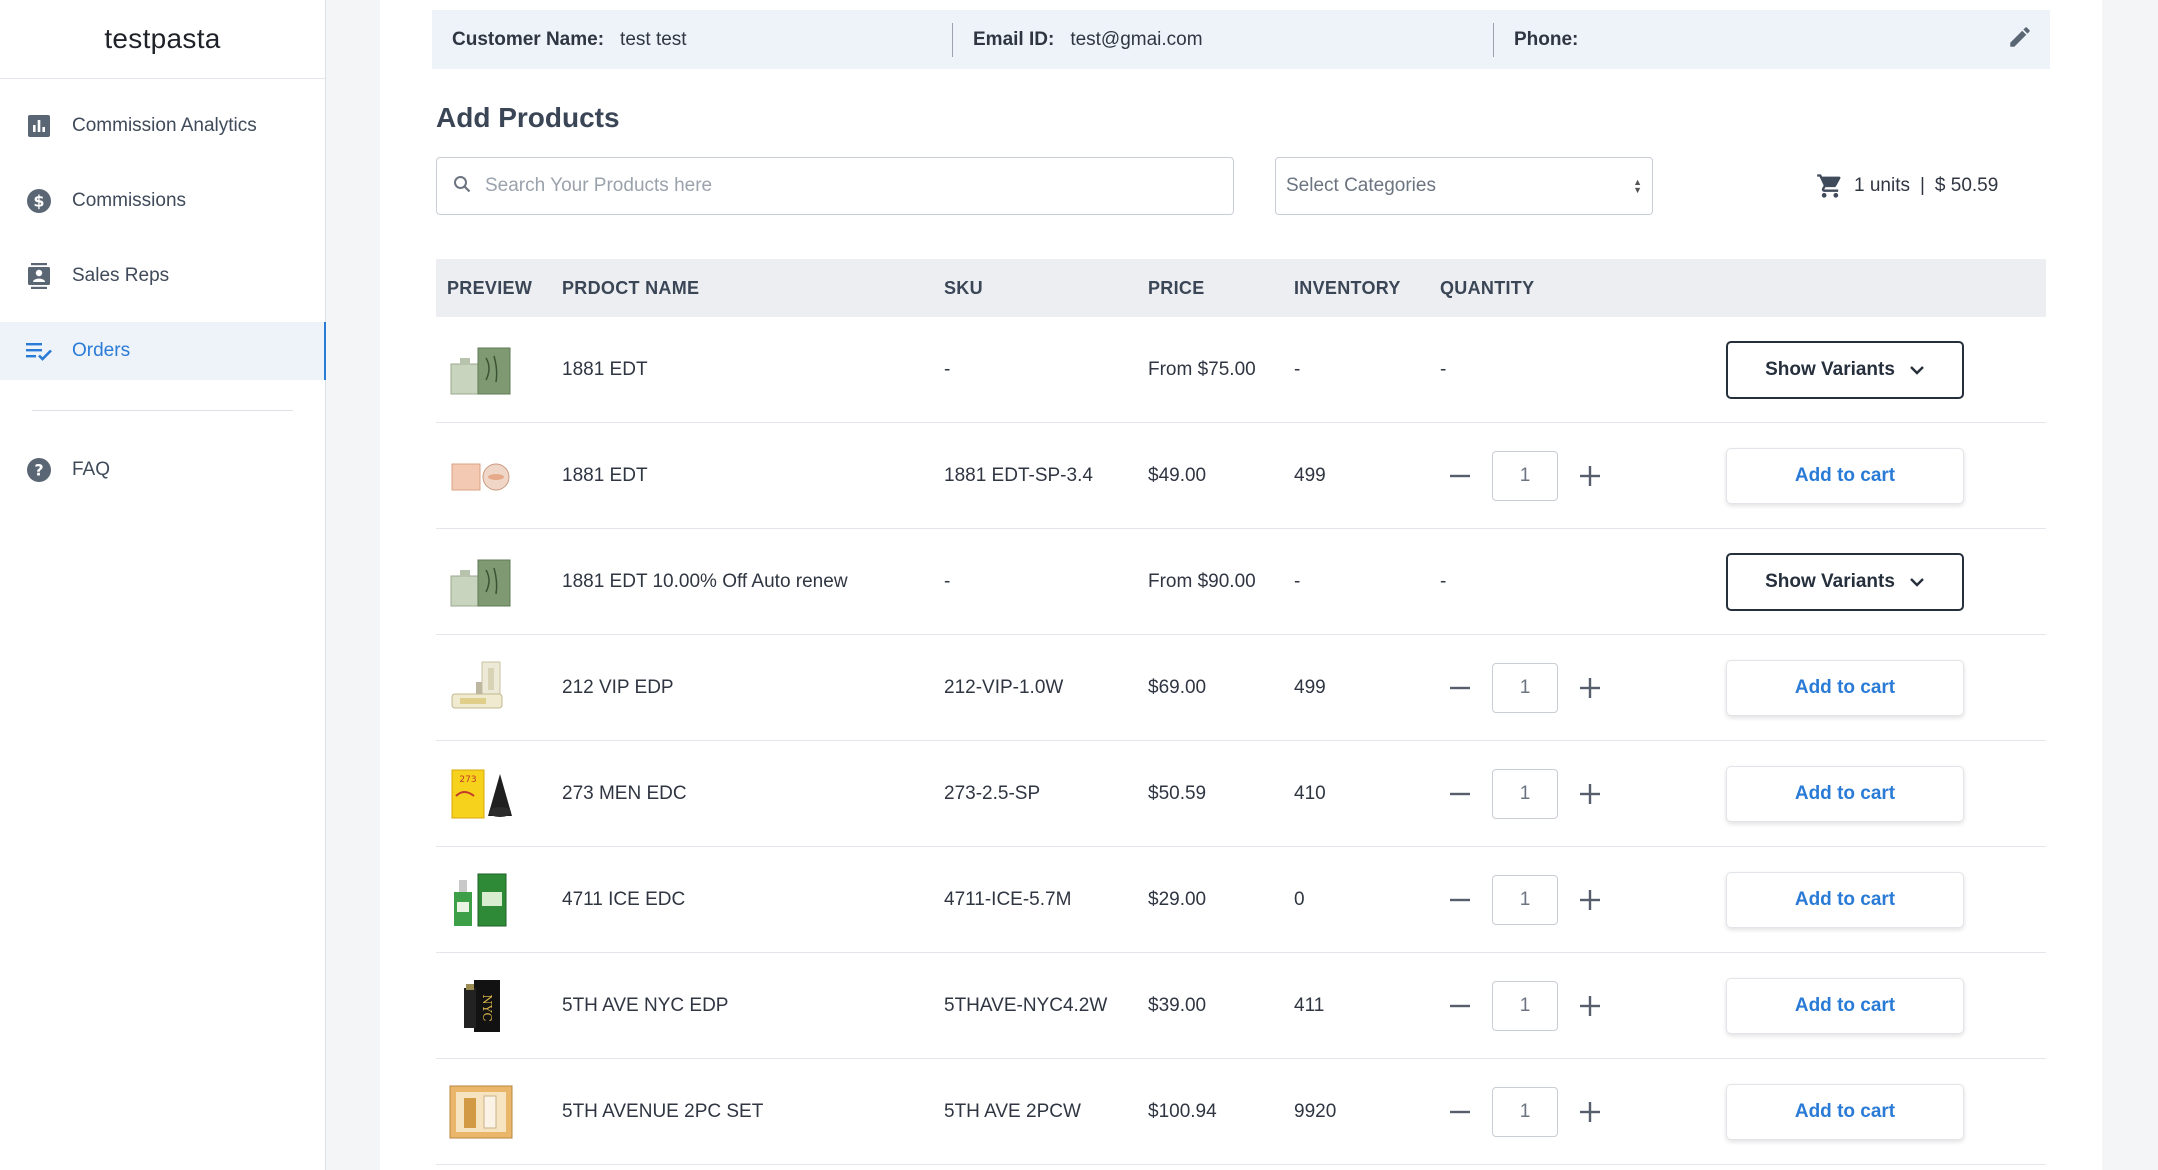 Image resolution: width=2158 pixels, height=1170 pixels. What do you see at coordinates (1830, 369) in the screenshot?
I see `show-variants-label: Show Variants` at bounding box center [1830, 369].